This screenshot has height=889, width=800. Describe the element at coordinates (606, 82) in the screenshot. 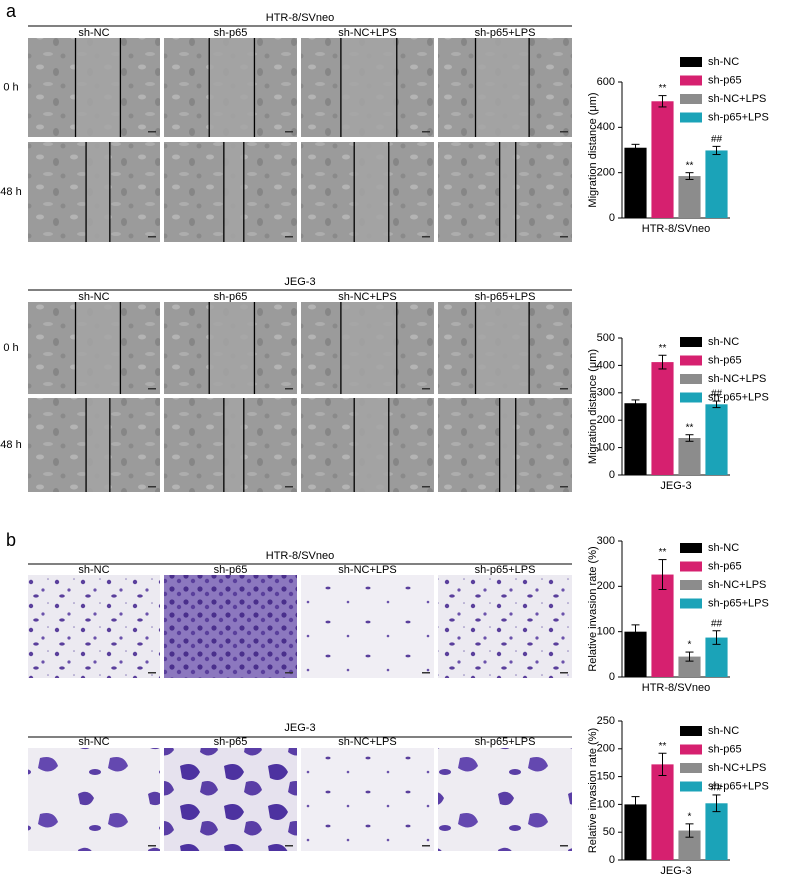

I see `y-tick-label: 600` at that location.